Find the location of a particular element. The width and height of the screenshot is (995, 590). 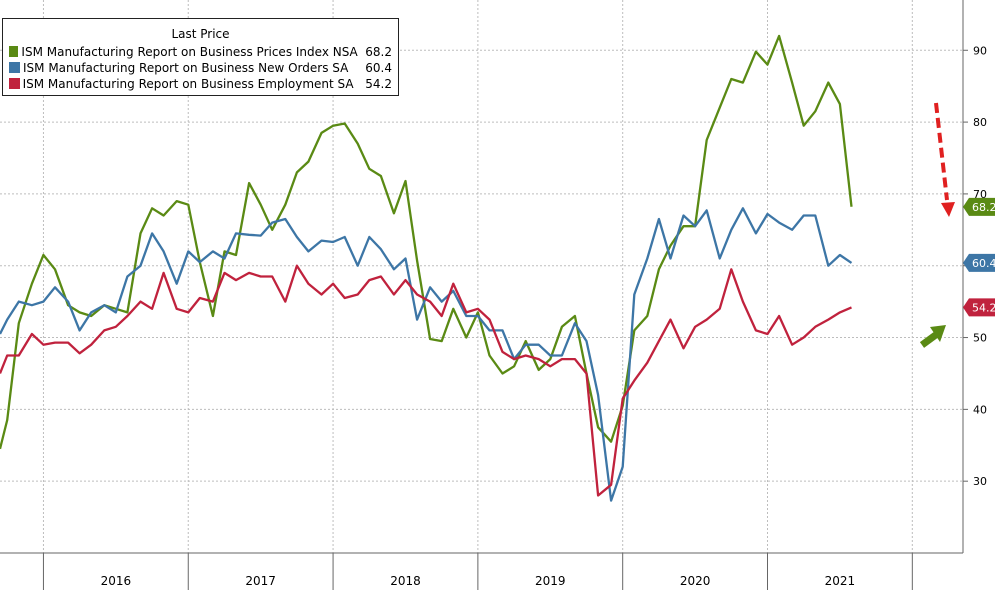

y-tick-label: 30 is located at coordinates (980, 481).